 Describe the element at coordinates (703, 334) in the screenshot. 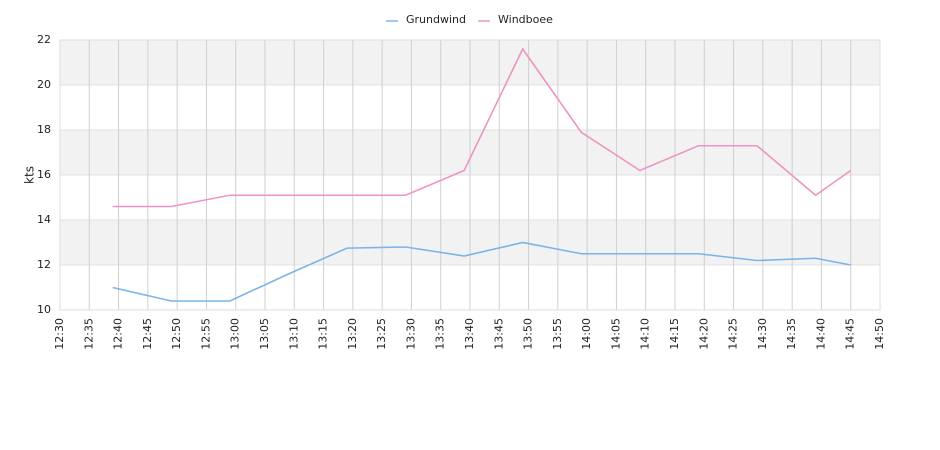

I see `x-tick-label: 14:20` at that location.